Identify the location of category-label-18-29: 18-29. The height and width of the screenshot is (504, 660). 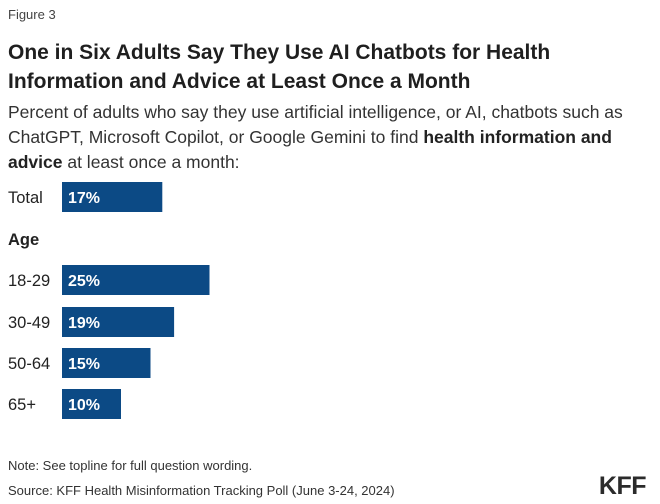
(29, 281).